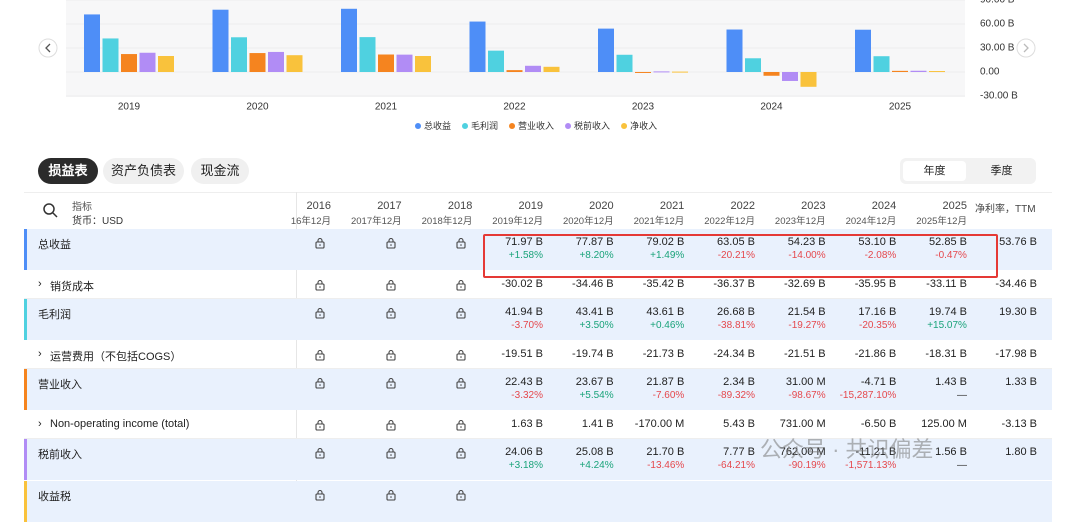 The width and height of the screenshot is (1080, 522). Describe the element at coordinates (386, 107) in the screenshot. I see `x-tick-label: 2021` at that location.